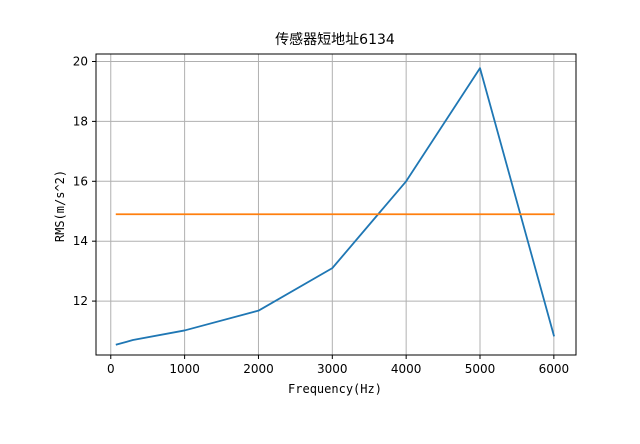 This screenshot has height=444, width=640. What do you see at coordinates (480, 369) in the screenshot?
I see `x-tick-label: 5000` at bounding box center [480, 369].